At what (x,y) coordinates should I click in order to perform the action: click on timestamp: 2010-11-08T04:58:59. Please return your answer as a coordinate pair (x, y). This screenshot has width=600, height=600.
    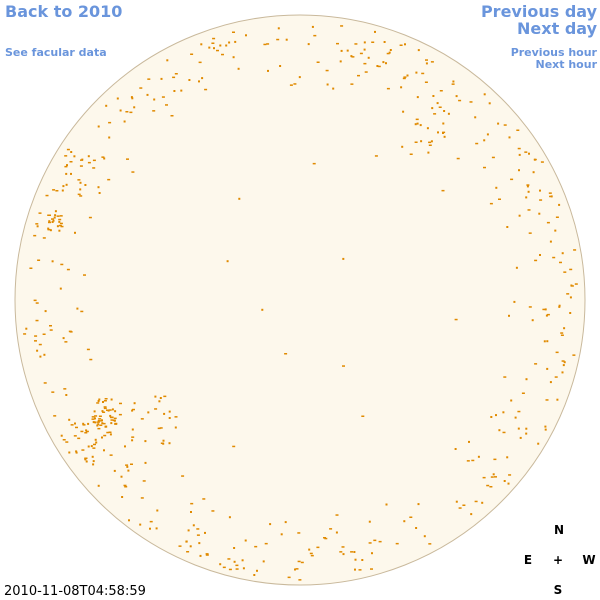
    Looking at the image, I should click on (75, 591).